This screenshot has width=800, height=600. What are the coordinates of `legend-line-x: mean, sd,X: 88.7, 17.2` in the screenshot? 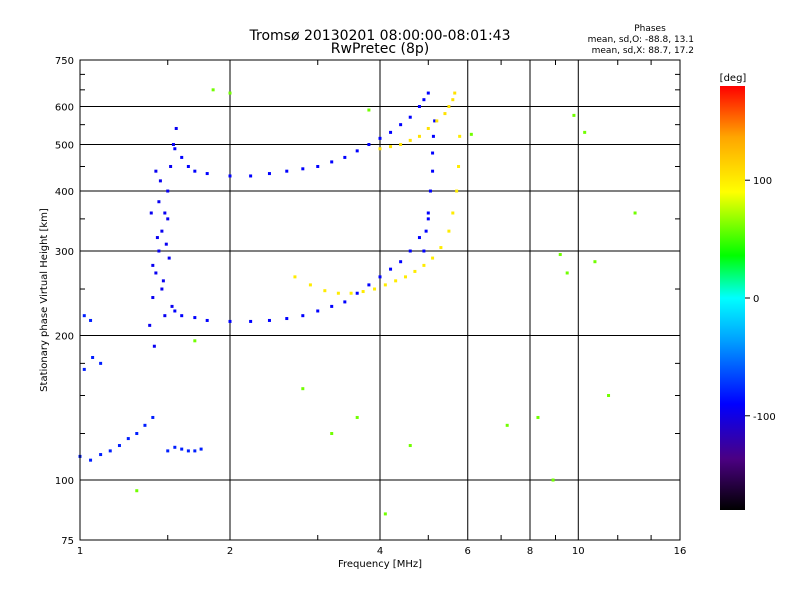 It's located at (643, 51).